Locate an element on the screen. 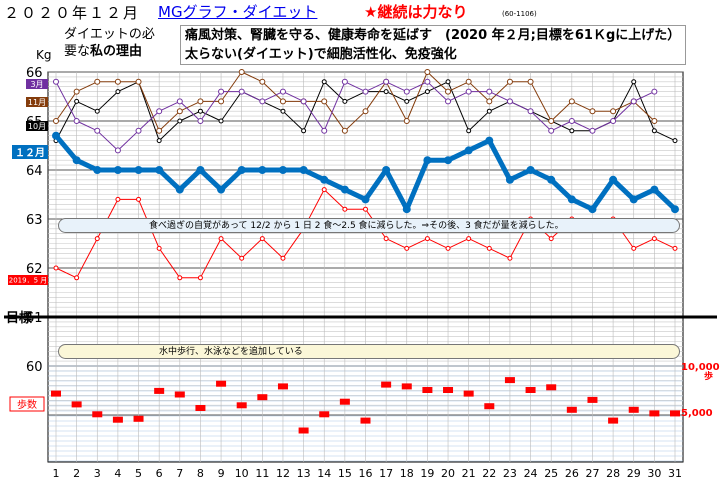 Image resolution: width=720 pixels, height=486 pixels. x-tick-label: 3 is located at coordinates (97, 473).